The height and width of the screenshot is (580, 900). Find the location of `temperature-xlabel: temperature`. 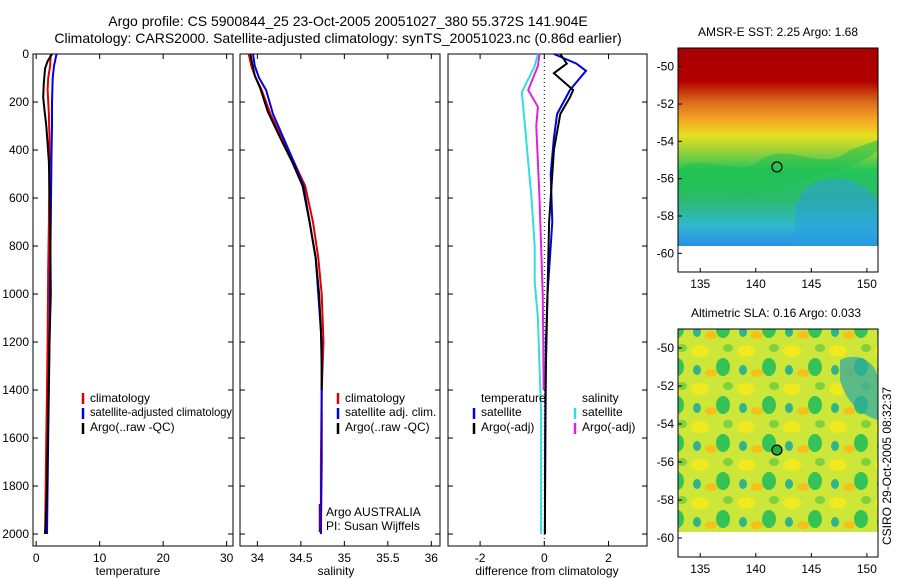

temperature-xlabel: temperature is located at coordinates (128, 571).